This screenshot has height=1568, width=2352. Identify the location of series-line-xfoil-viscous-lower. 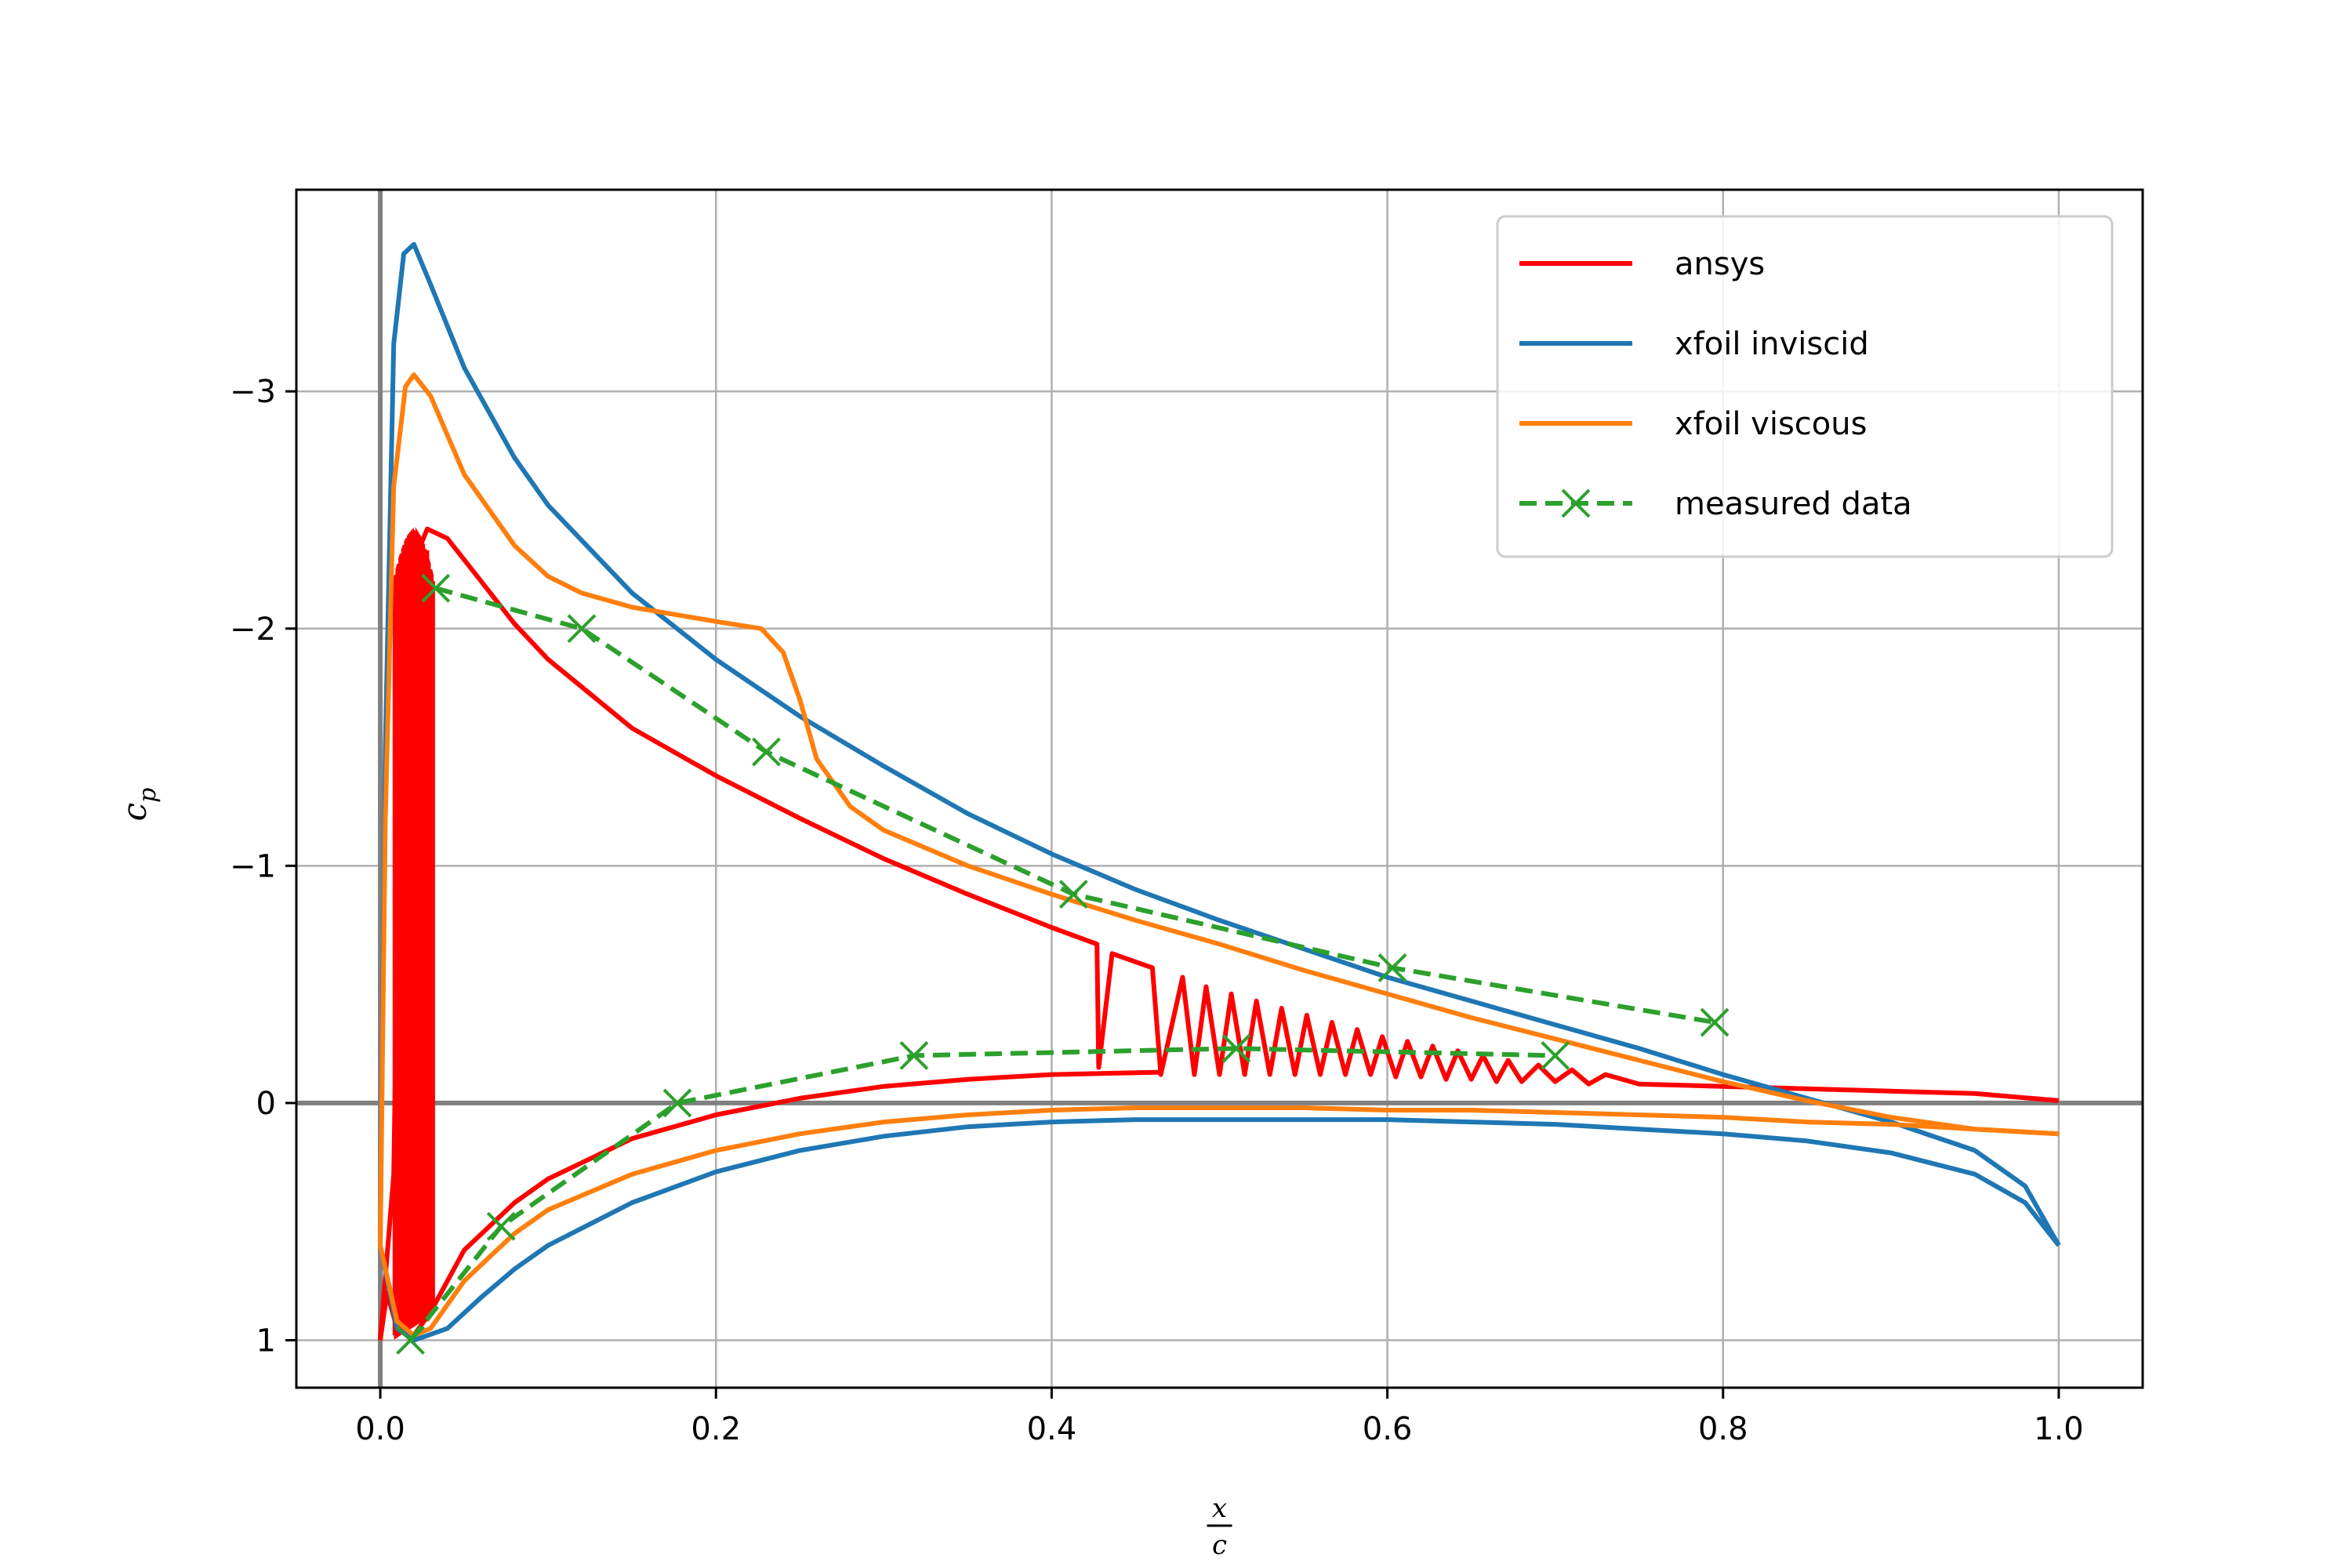
(1219, 1221).